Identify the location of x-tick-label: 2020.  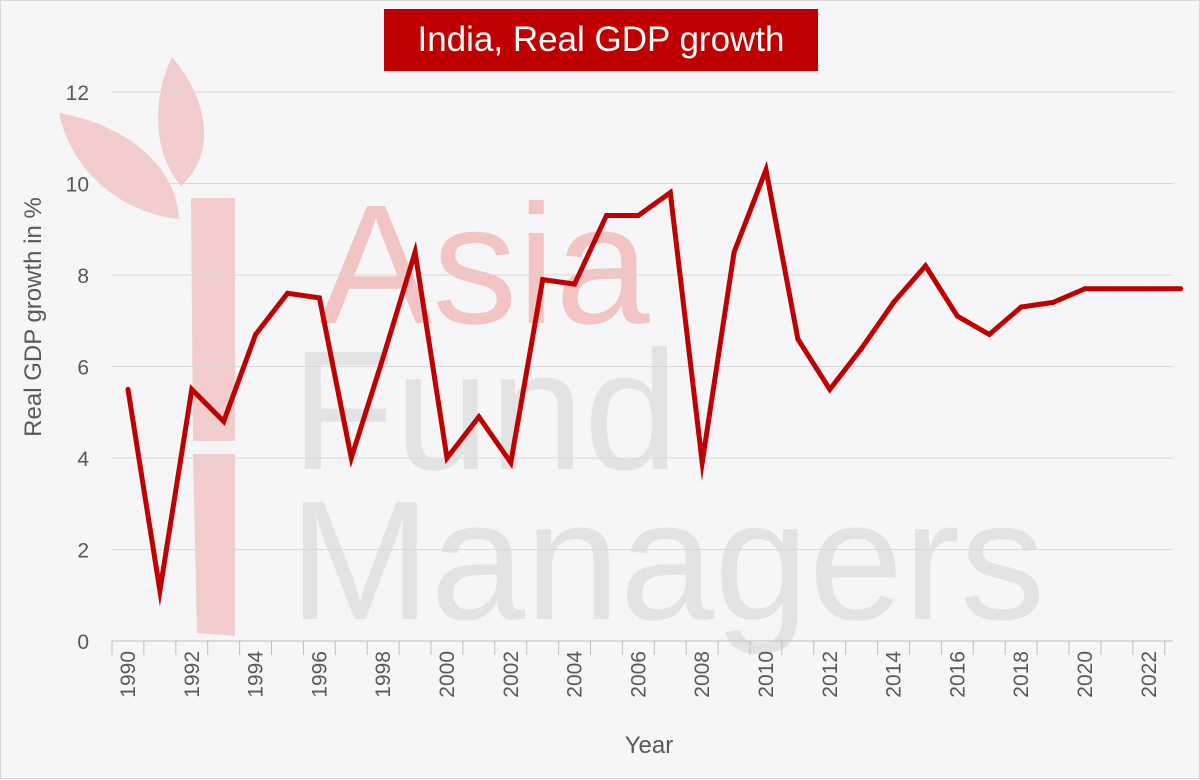
(1085, 674).